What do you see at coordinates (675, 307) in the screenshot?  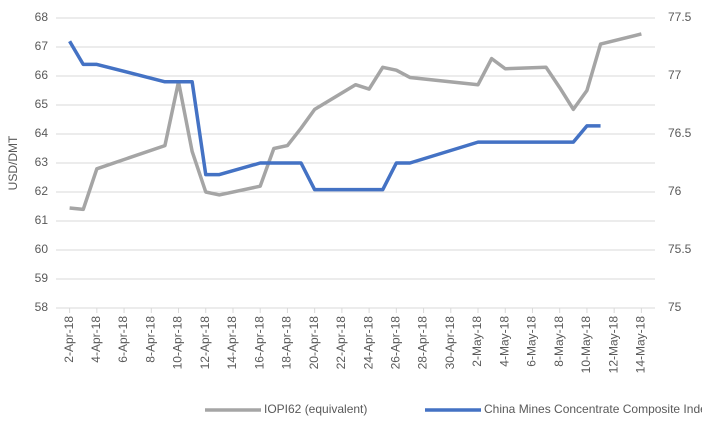 I see `y2-tick-label: 75` at bounding box center [675, 307].